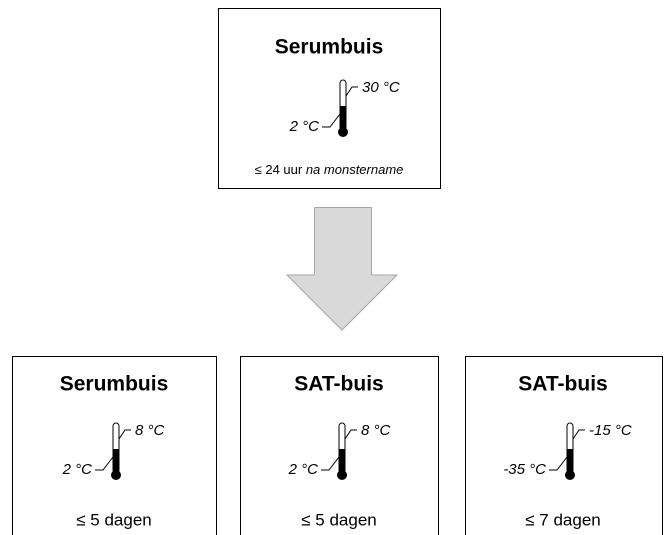  What do you see at coordinates (342, 302) in the screenshot?
I see `arrow-head` at bounding box center [342, 302].